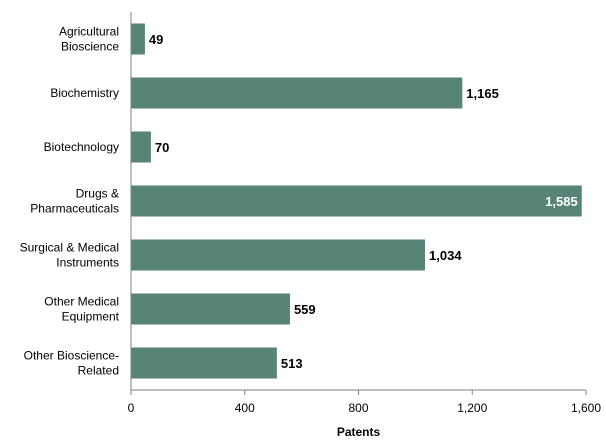  I want to click on category-label-3-line-1: Pharmaceuticals, so click(74, 209).